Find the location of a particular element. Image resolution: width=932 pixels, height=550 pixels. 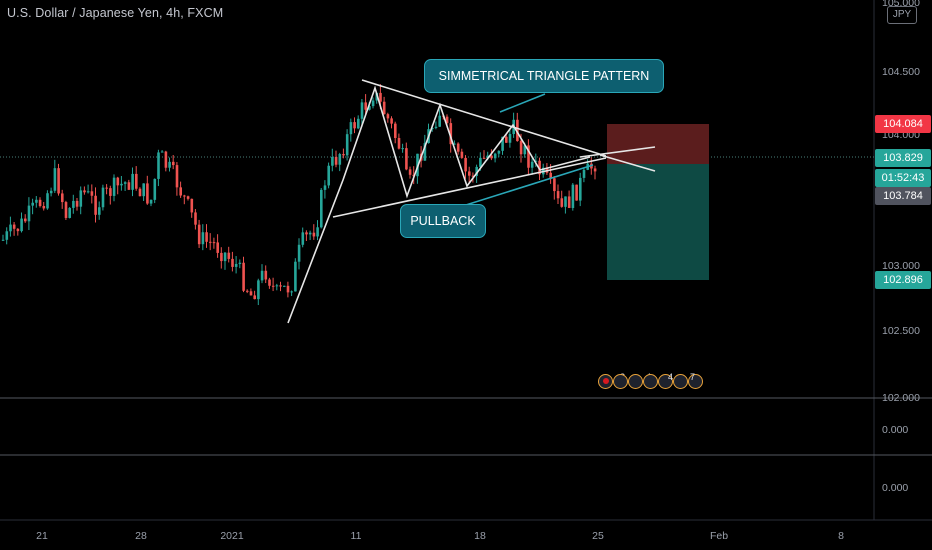

time-label: Feb is located at coordinates (719, 536).